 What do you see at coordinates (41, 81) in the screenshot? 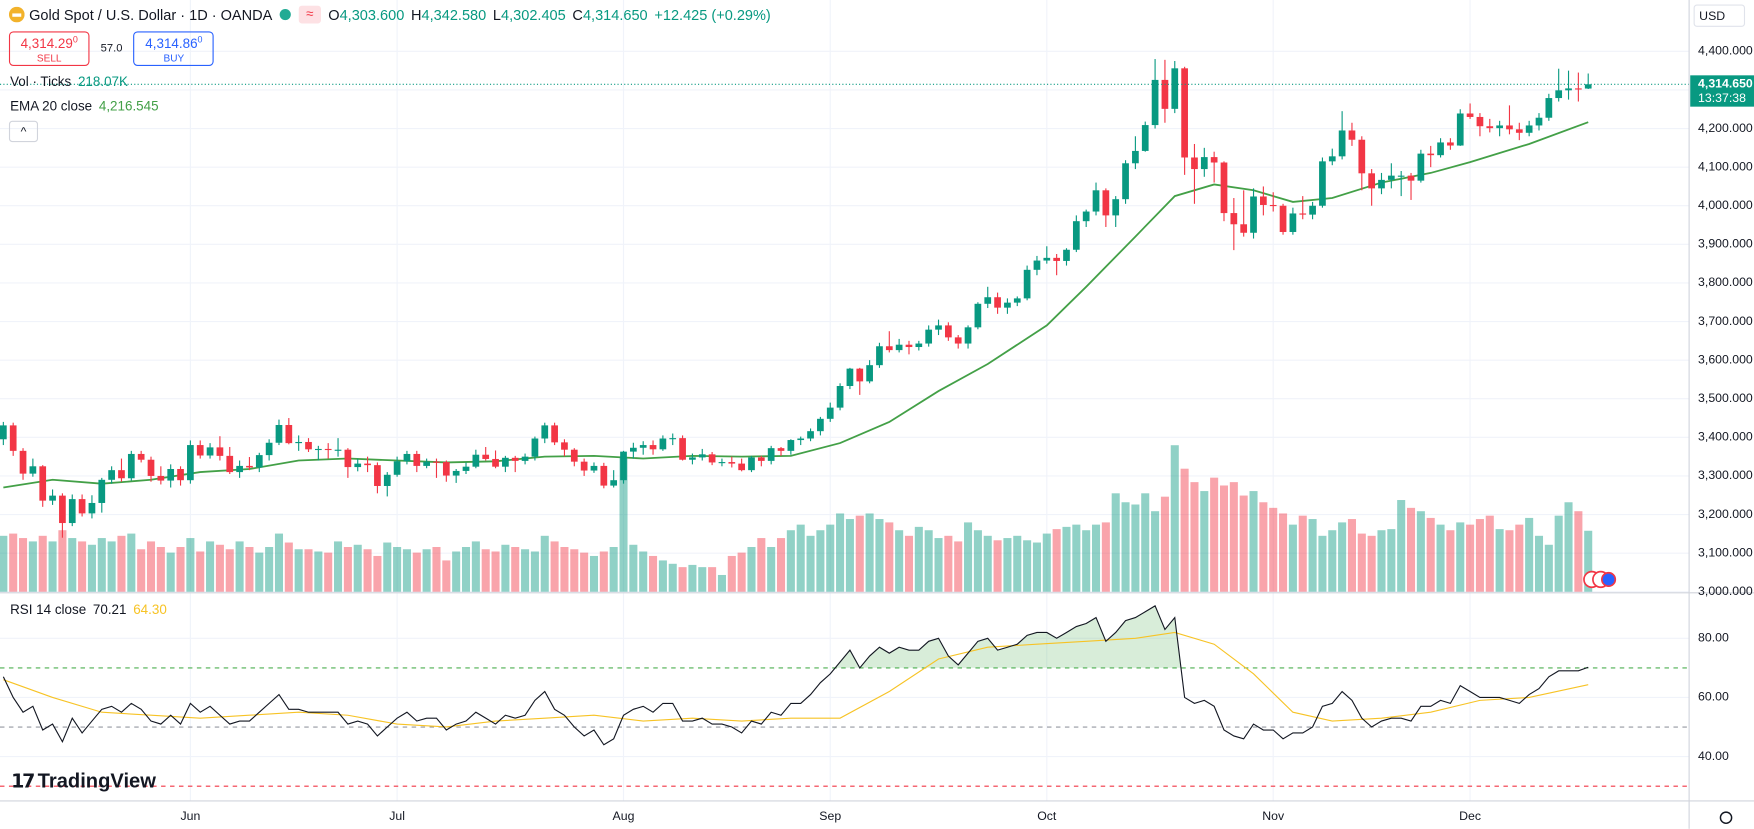
I see `volume-legend-name: Vol · Ticks` at bounding box center [41, 81].